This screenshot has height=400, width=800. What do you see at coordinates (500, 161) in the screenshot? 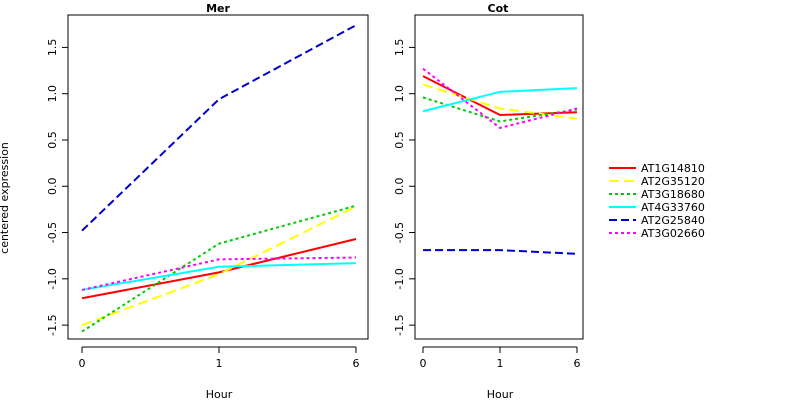
I see `series-group-cot` at bounding box center [500, 161].